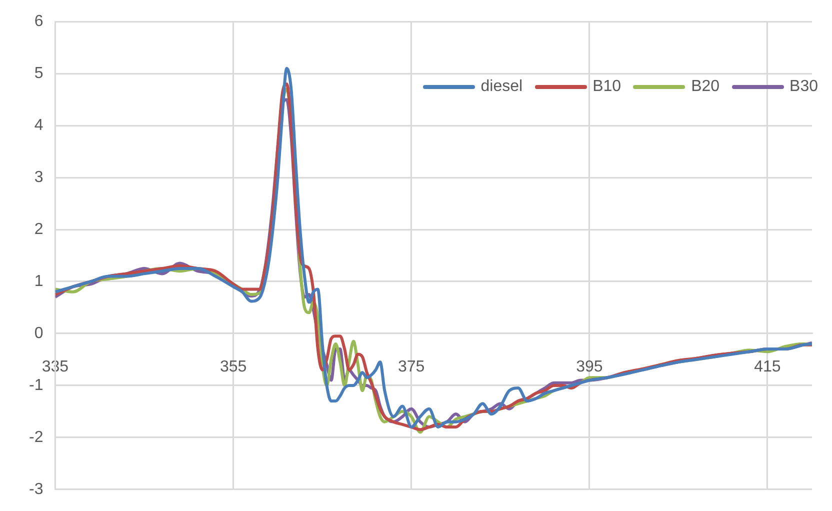 The width and height of the screenshot is (832, 511). What do you see at coordinates (39, 73) in the screenshot?
I see `y-tick-label: 5` at bounding box center [39, 73].